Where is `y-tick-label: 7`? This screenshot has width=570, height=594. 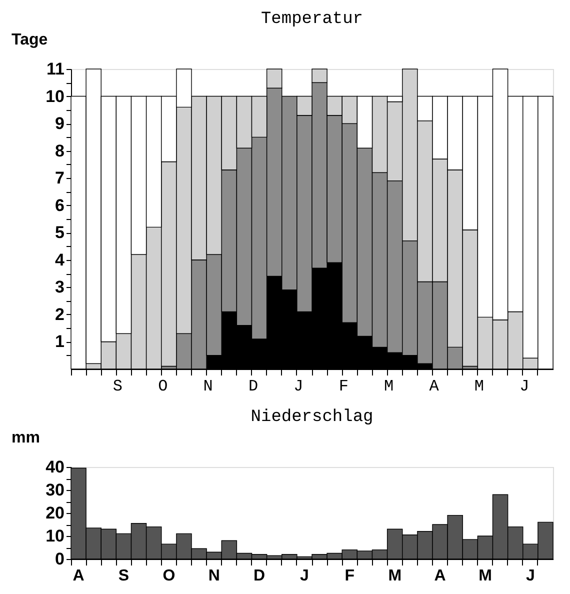
y-tick-label: 7 is located at coordinates (59, 178).